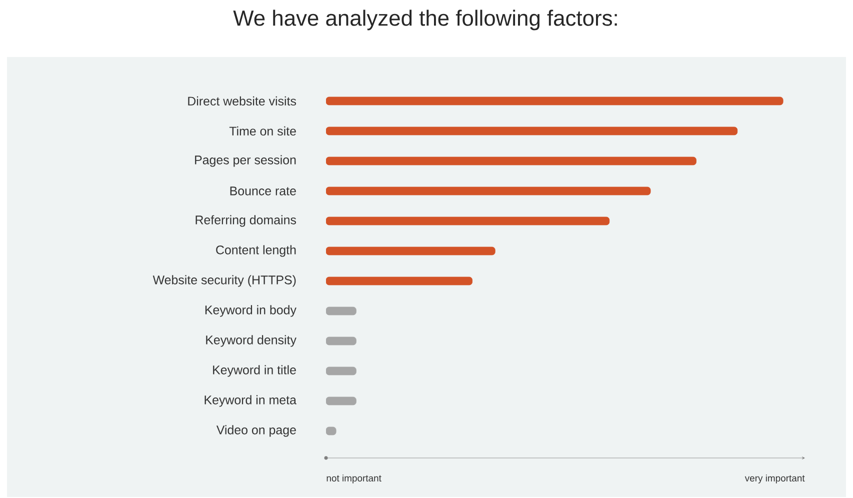 The image size is (853, 498). Describe the element at coordinates (246, 221) in the screenshot. I see `y-tick-label: Referring domains` at that location.